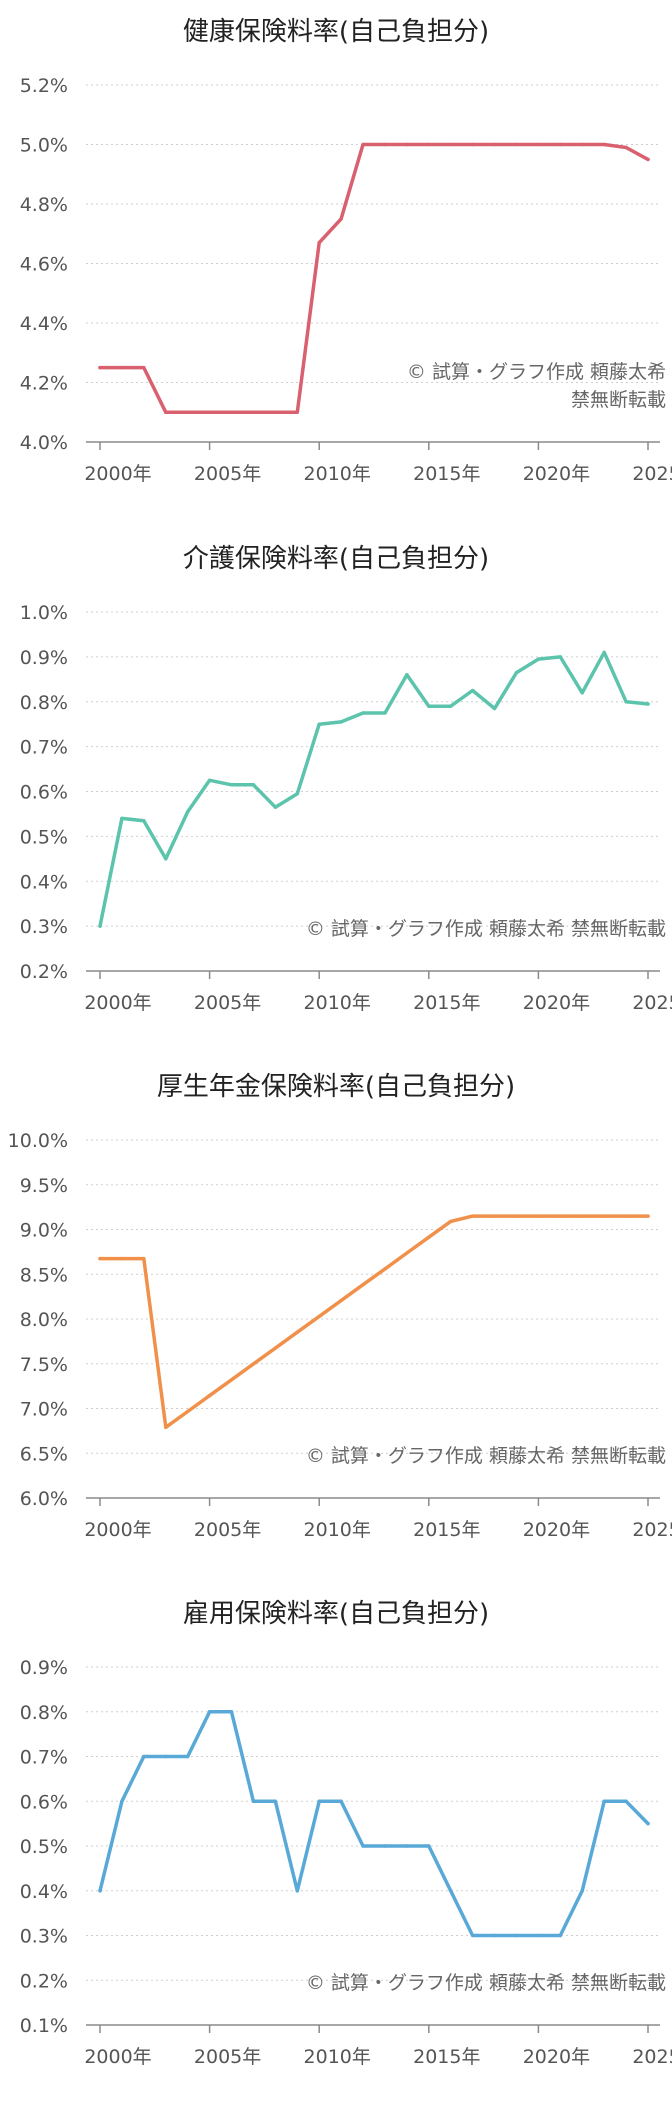 Image resolution: width=672 pixels, height=2102 pixels. What do you see at coordinates (44, 265) in the screenshot?
I see `y-tick-label: 4.6%` at bounding box center [44, 265].